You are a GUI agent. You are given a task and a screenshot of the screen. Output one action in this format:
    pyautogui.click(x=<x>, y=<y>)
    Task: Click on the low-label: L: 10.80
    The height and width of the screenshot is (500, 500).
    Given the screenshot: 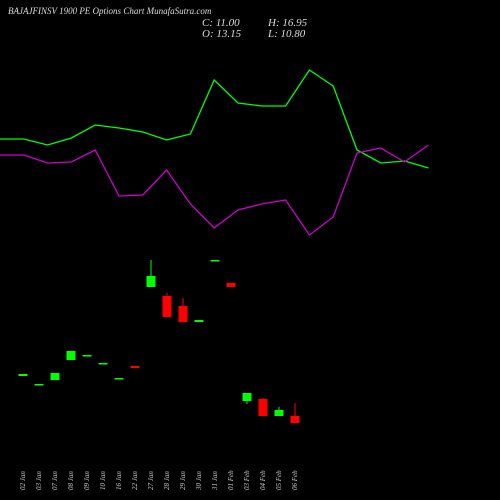 What is the action you would take?
    pyautogui.click(x=286, y=34)
    